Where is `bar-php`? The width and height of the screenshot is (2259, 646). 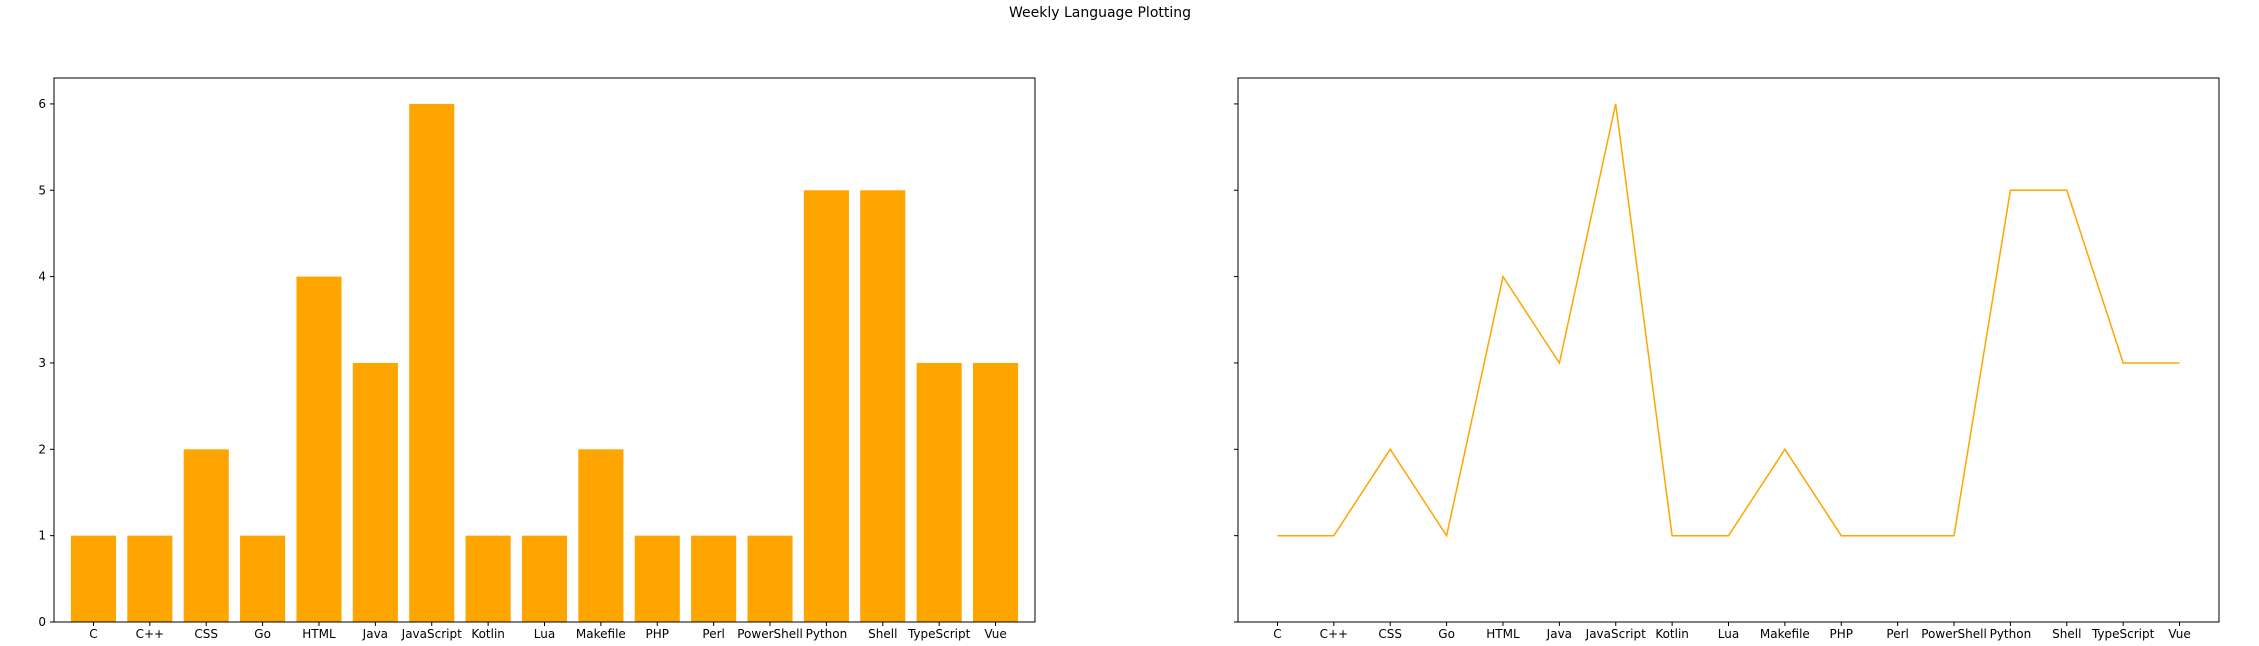
bar-php is located at coordinates (657, 578).